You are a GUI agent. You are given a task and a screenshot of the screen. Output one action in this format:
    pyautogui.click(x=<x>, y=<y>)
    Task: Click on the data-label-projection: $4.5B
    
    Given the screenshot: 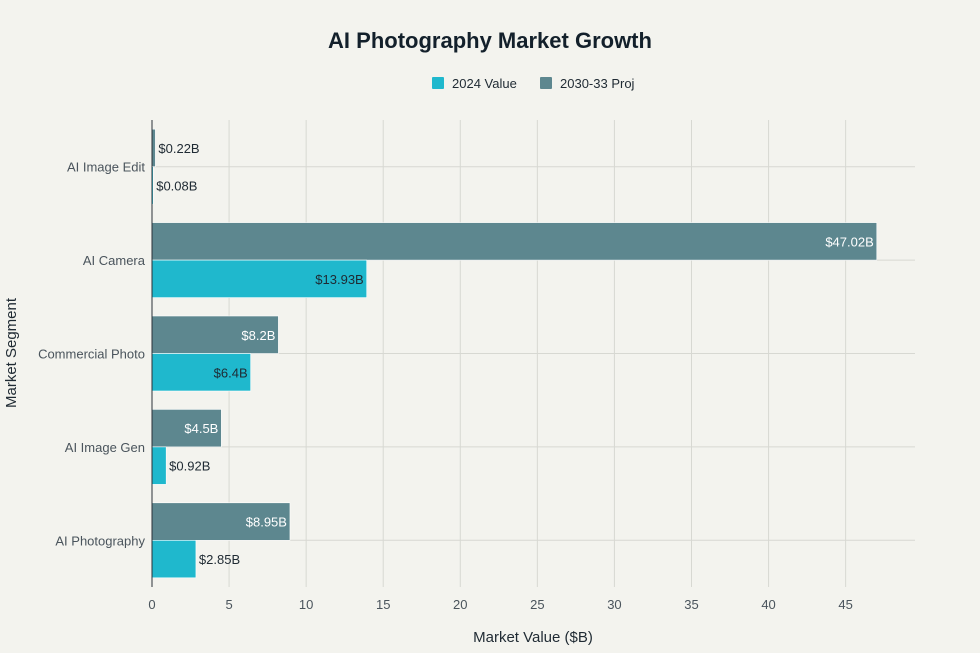 What is the action you would take?
    pyautogui.click(x=201, y=428)
    